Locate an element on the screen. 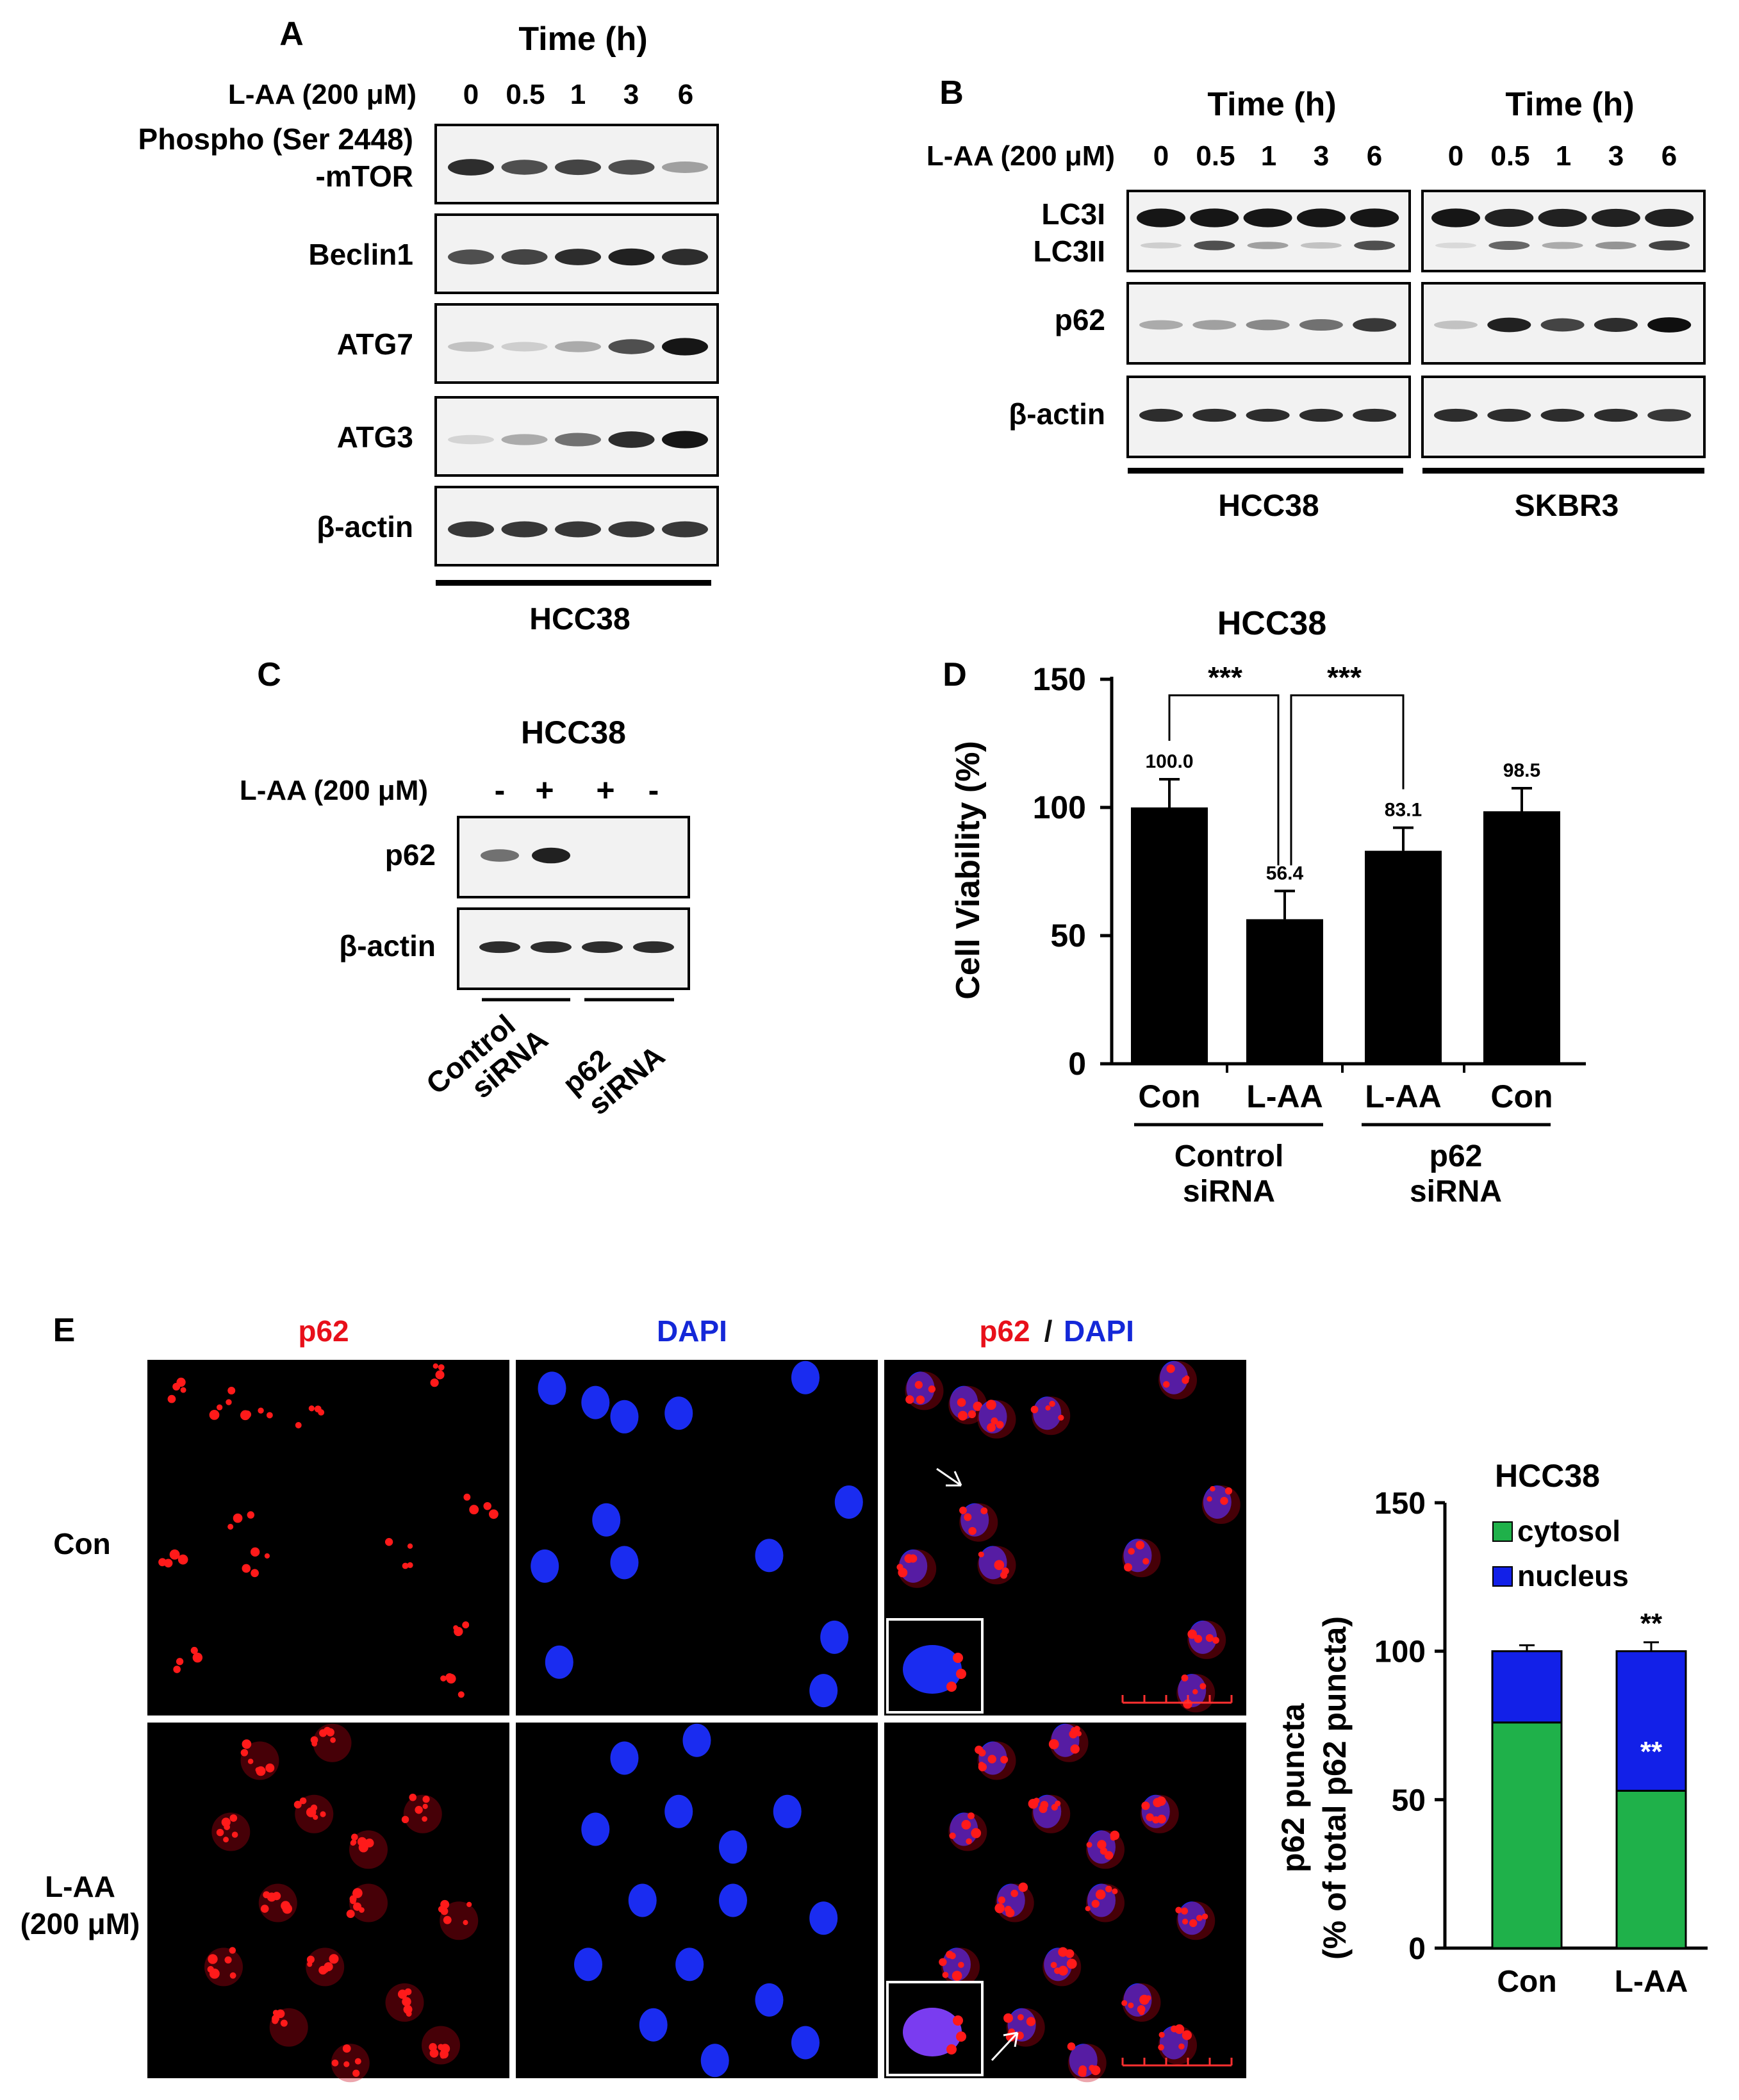 This screenshot has width=1739, height=2100. panel-b-cell-line-hcc38: HCC38 is located at coordinates (1268, 506).